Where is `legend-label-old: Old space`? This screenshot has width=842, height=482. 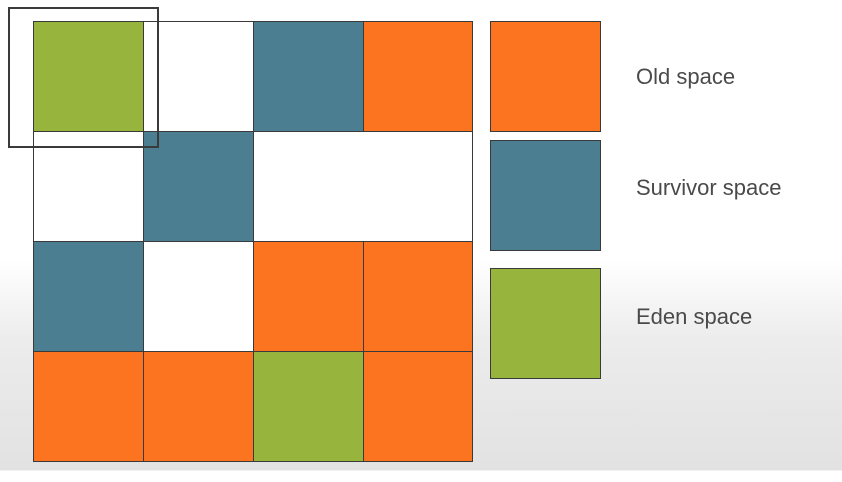
legend-label-old: Old space is located at coordinates (686, 76).